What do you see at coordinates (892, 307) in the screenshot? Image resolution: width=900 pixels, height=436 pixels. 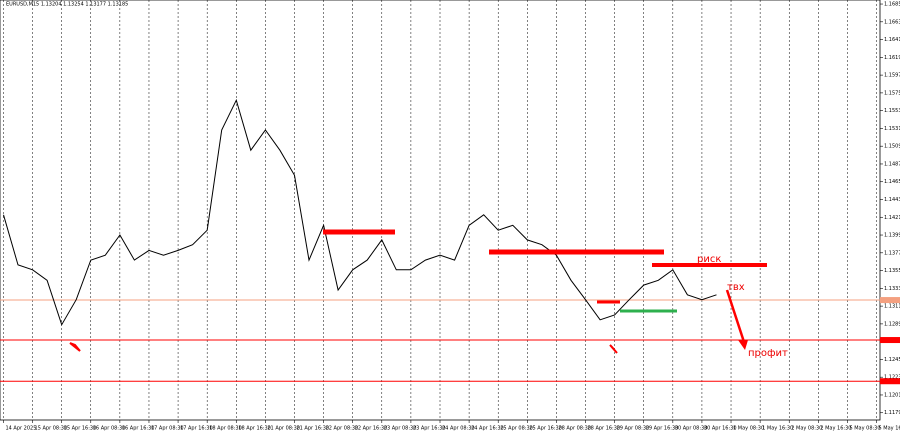 I see `y-tick-label: 1.13110` at bounding box center [892, 307].